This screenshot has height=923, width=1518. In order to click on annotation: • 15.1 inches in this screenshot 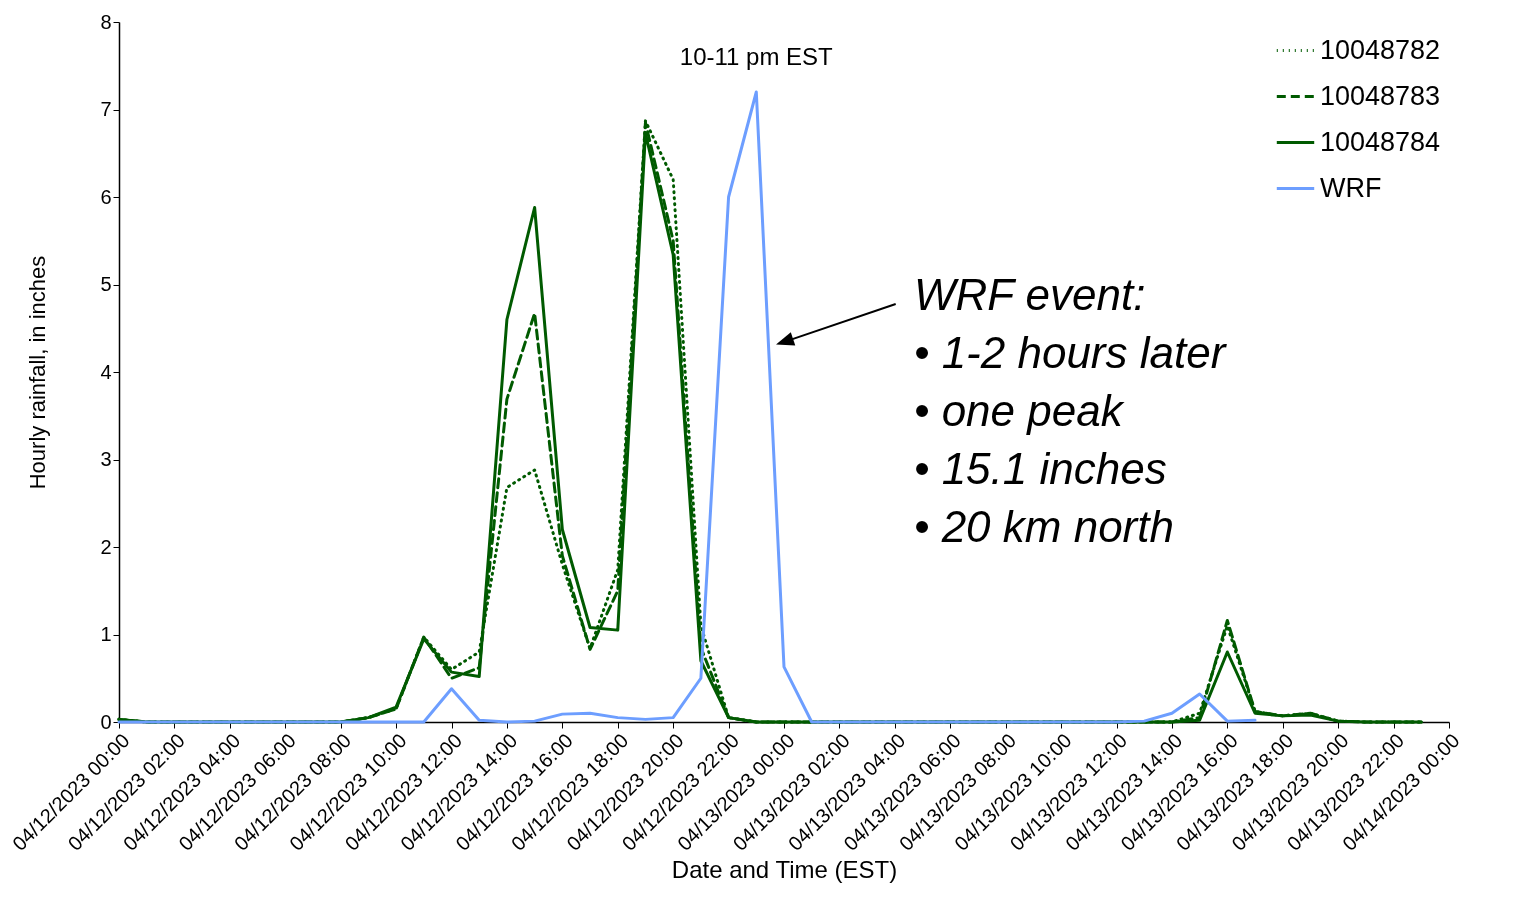, I will do `click(1040, 468)`.